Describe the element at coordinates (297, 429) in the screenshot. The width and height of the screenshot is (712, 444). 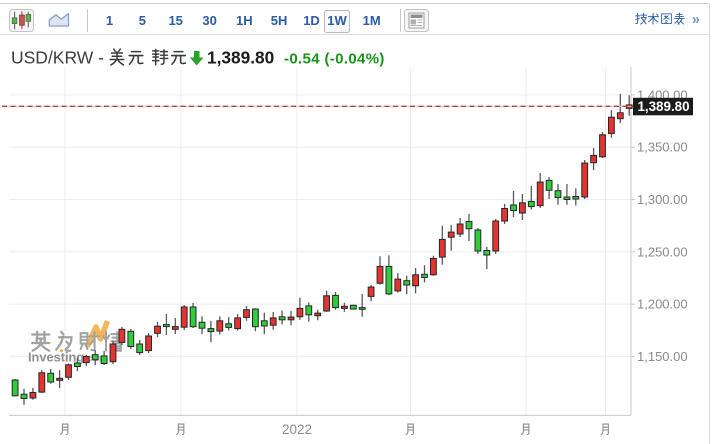
I see `svg-text: 2022` at that location.